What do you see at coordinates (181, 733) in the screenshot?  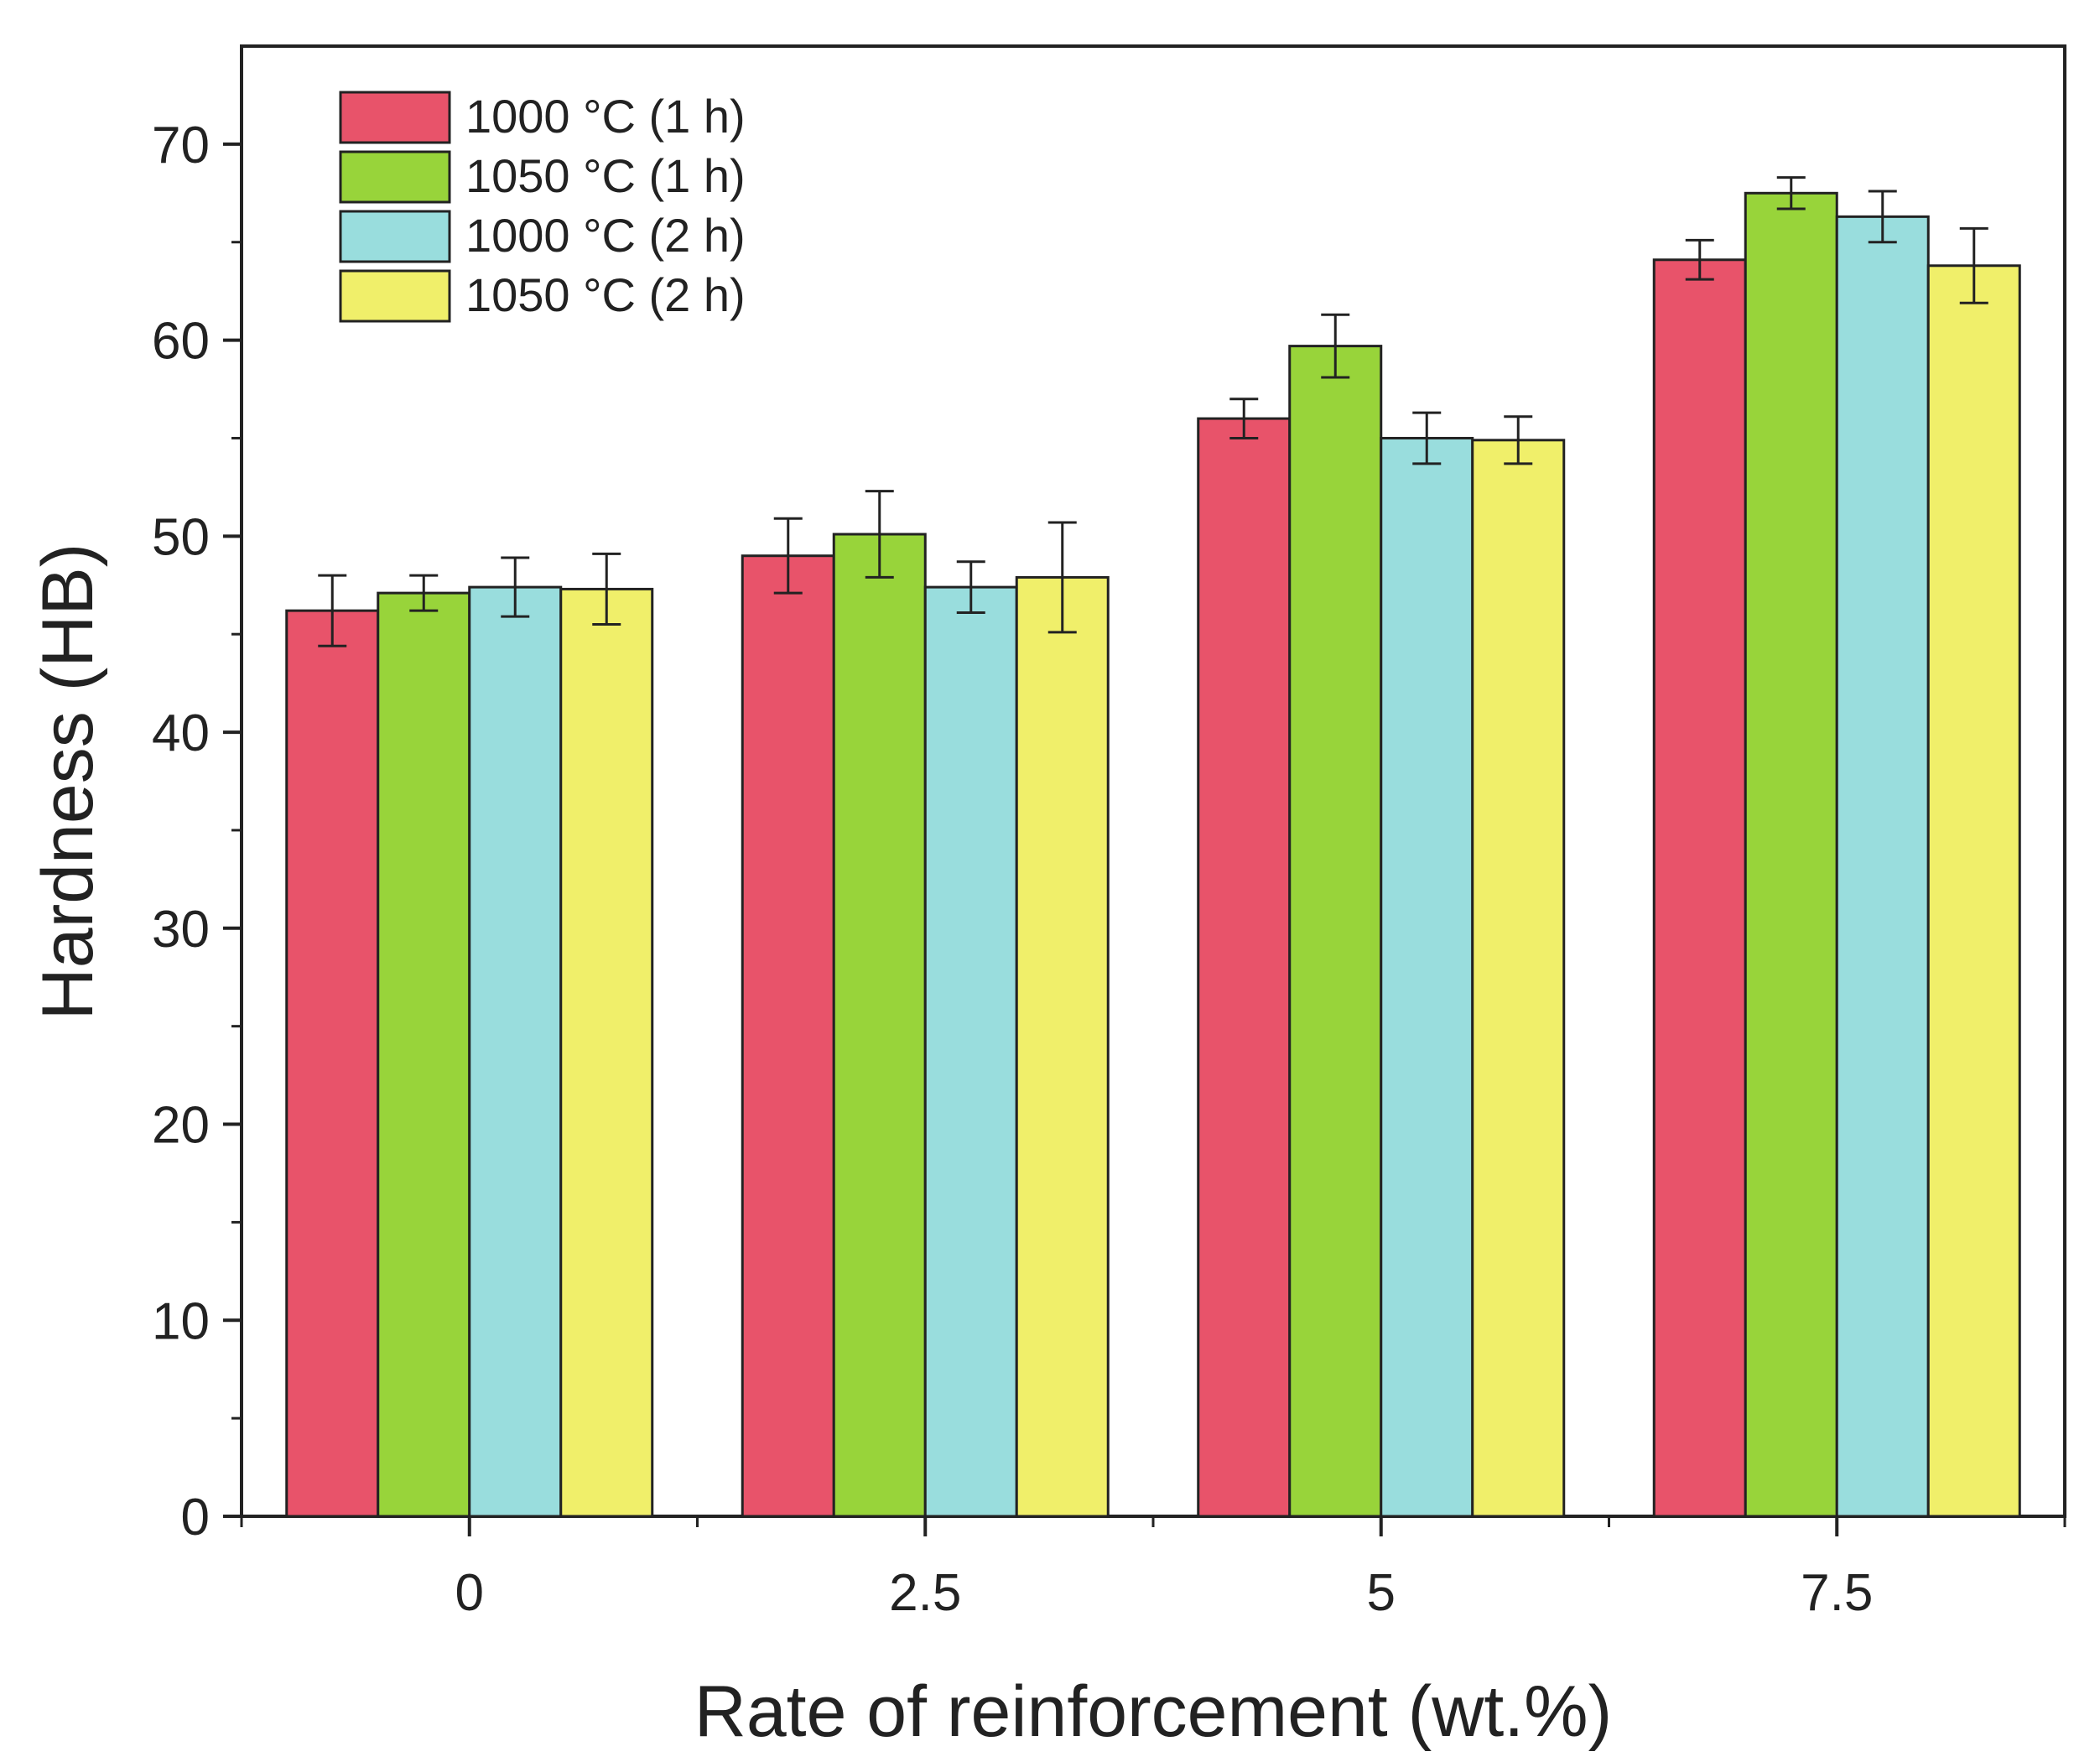 I see `y-tick-label: 40` at bounding box center [181, 733].